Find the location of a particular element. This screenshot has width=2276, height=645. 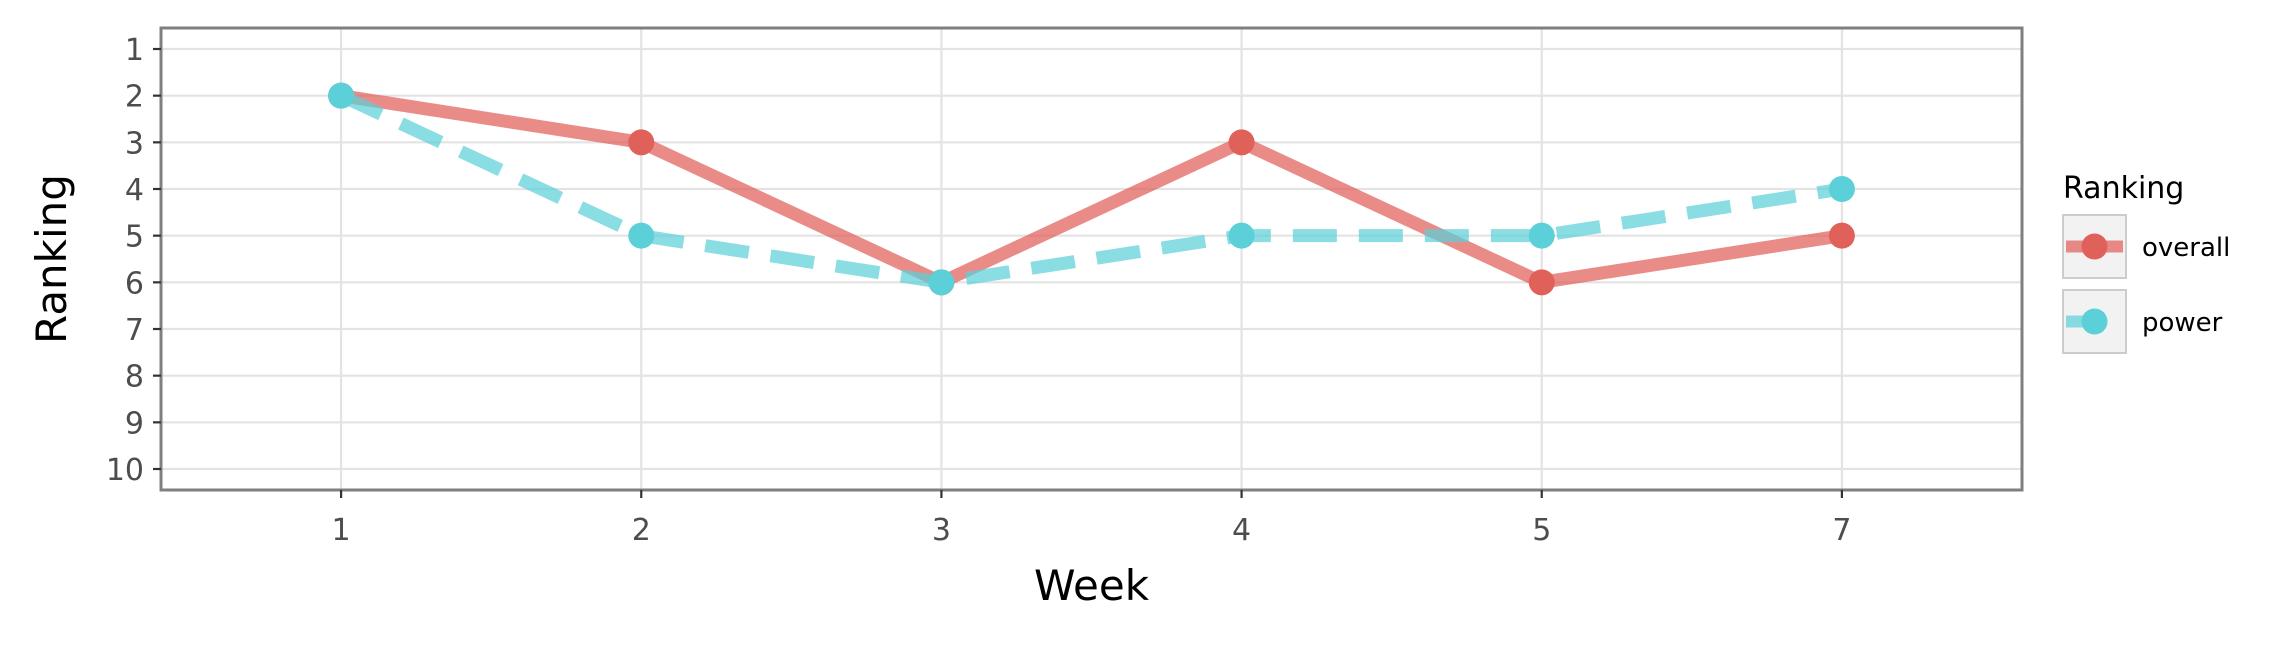

x-tick-label: 1 is located at coordinates (341, 530).